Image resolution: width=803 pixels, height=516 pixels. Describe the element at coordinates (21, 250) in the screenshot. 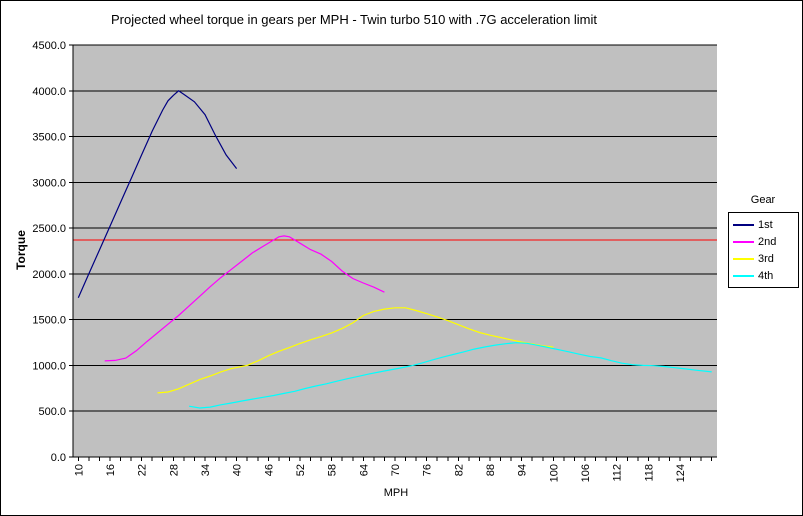

I see `y-axis-title: Torque` at that location.